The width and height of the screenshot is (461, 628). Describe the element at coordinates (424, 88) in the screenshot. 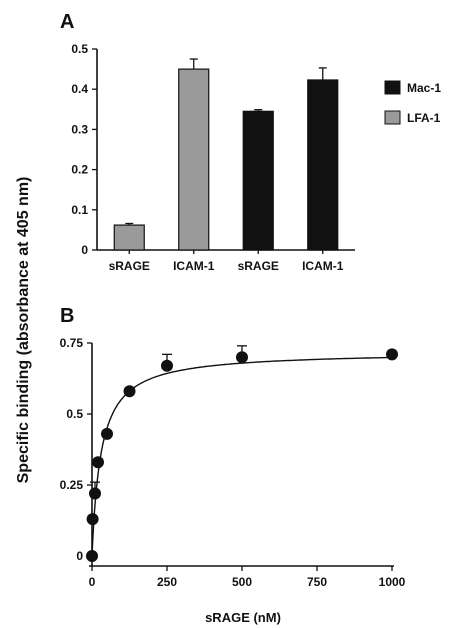

I see `legend-label-mac1: Mac-1` at that location.